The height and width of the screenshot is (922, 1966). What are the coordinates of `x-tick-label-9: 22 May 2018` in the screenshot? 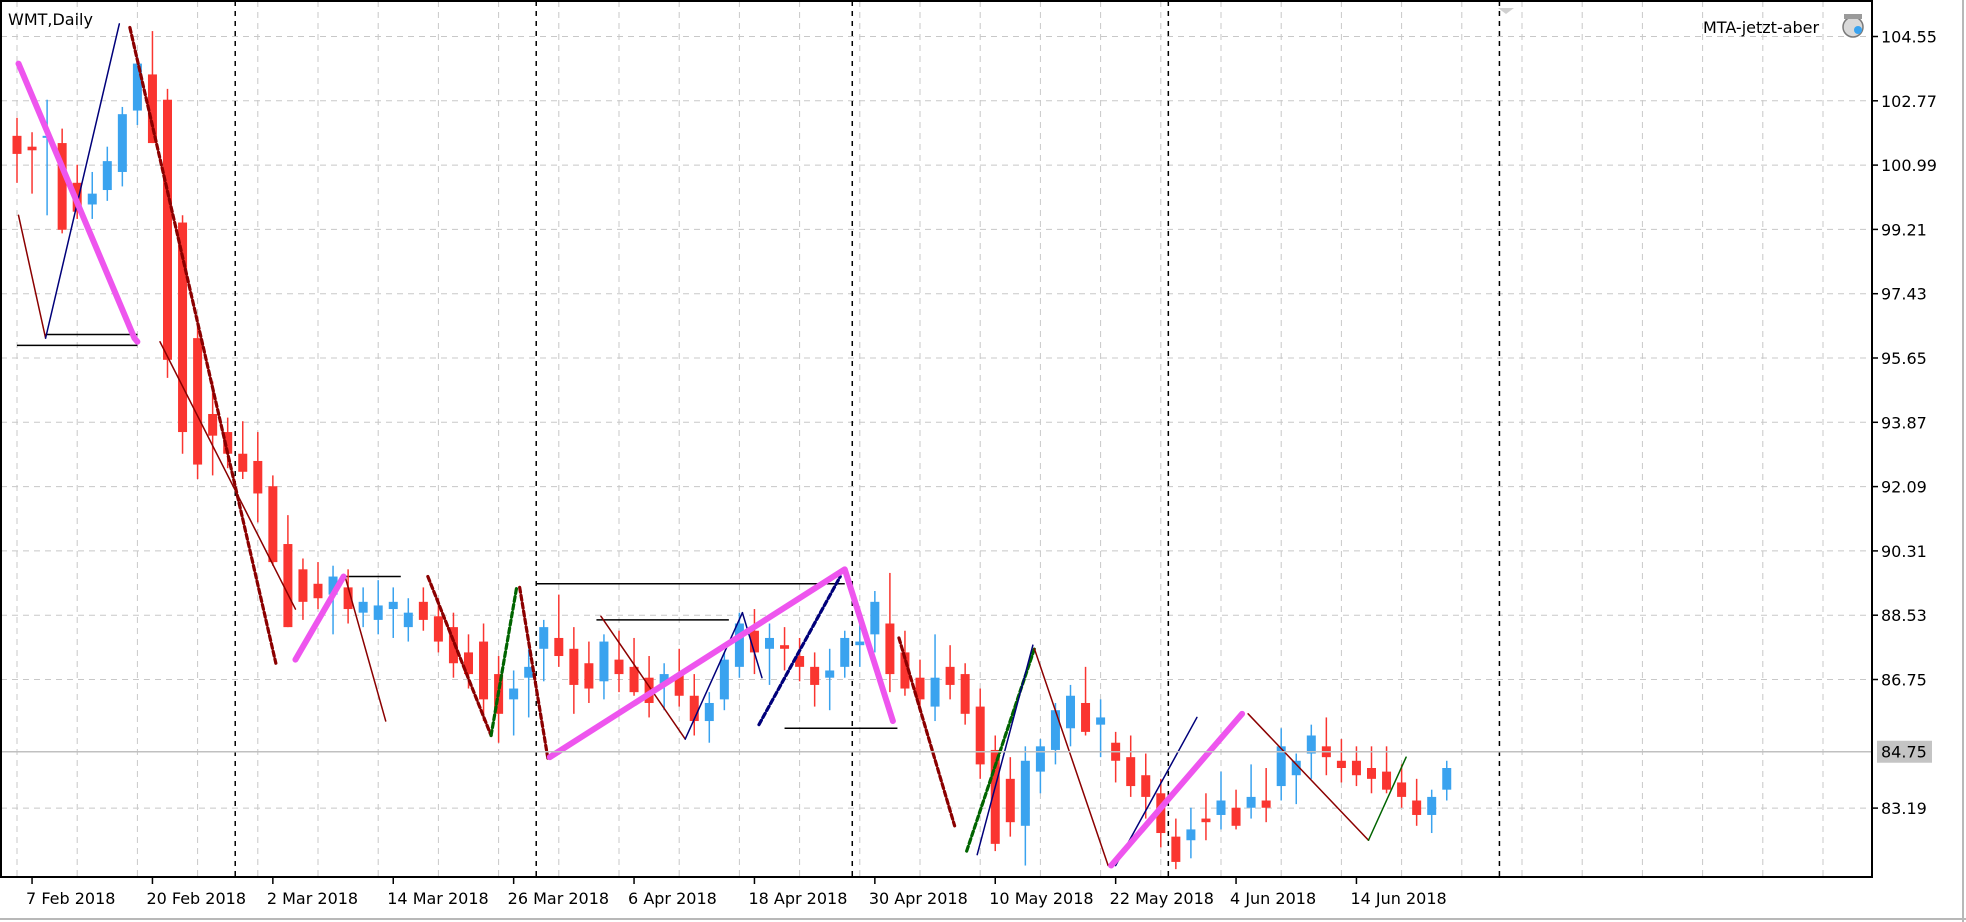 It's located at (1162, 898).